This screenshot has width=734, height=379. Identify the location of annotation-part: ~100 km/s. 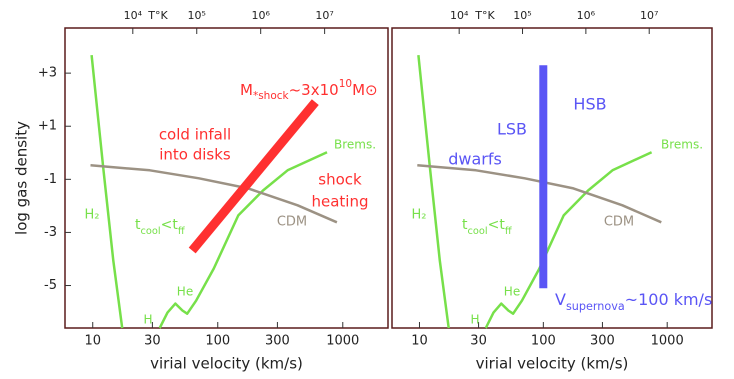
(669, 299).